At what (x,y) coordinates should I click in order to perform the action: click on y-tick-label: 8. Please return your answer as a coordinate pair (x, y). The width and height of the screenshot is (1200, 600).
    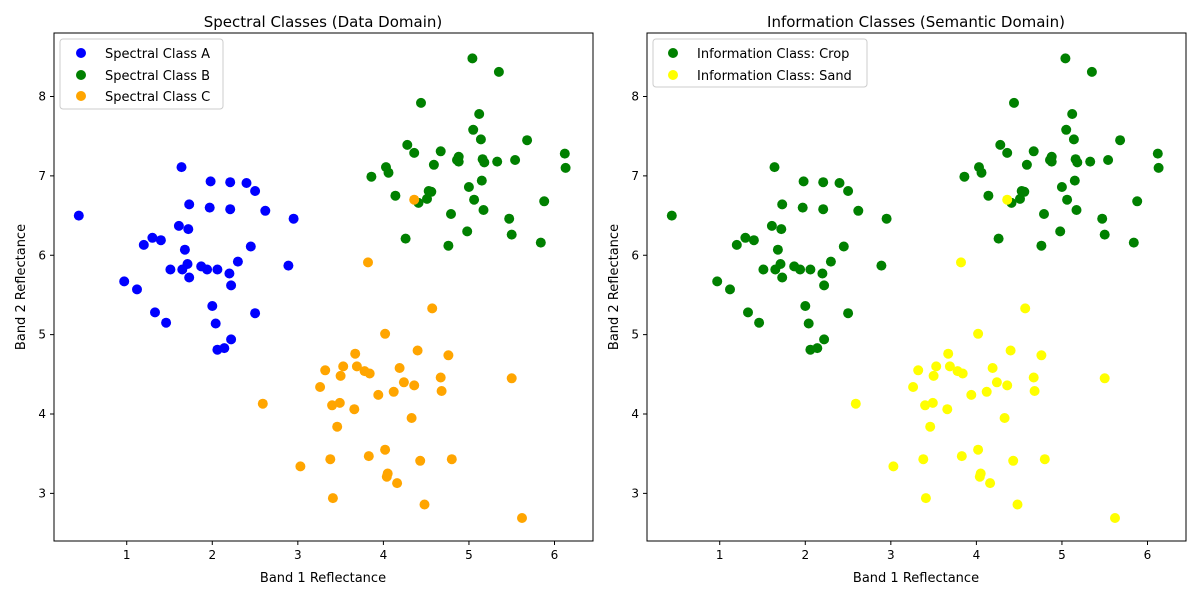
    Looking at the image, I should click on (635, 97).